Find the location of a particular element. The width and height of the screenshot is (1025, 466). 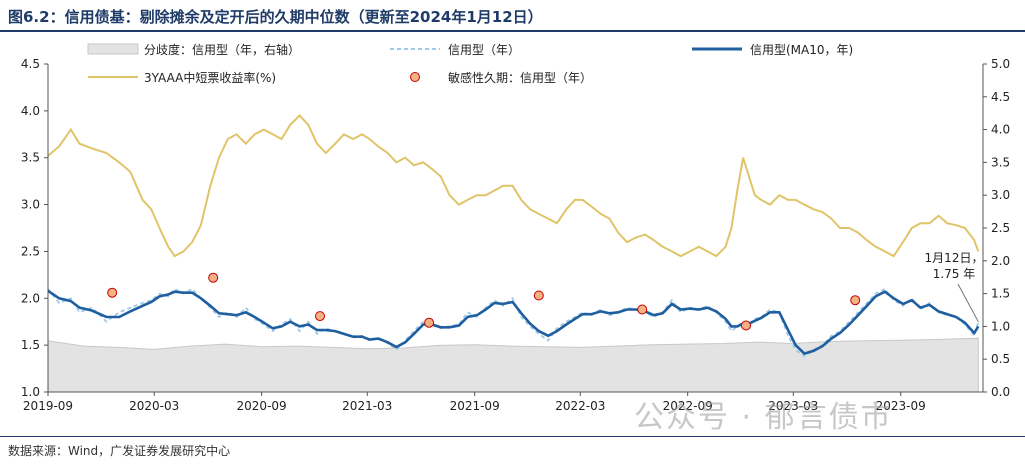

legend-label-dispersion: 分歧度：信用型（年，右轴） is located at coordinates (222, 49).